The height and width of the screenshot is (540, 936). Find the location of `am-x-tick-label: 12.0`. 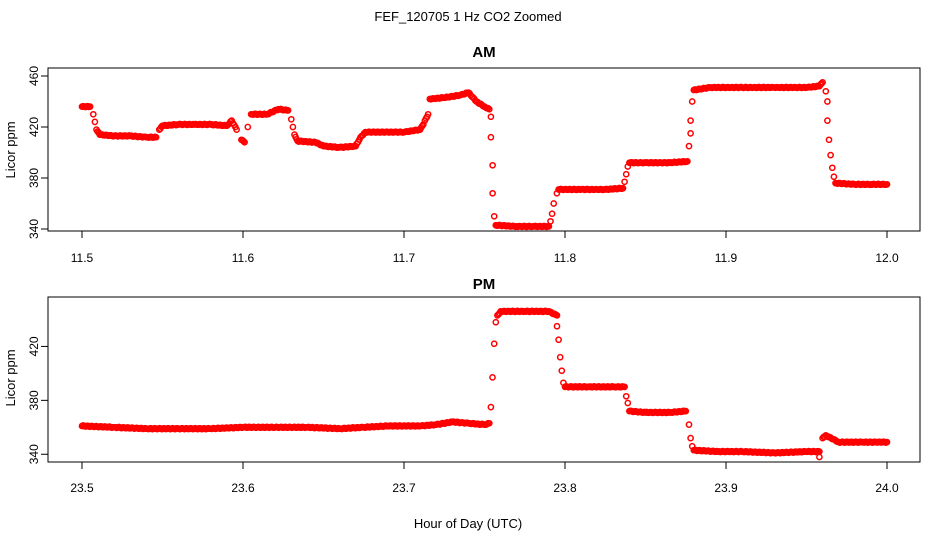

am-x-tick-label: 12.0 is located at coordinates (887, 258).